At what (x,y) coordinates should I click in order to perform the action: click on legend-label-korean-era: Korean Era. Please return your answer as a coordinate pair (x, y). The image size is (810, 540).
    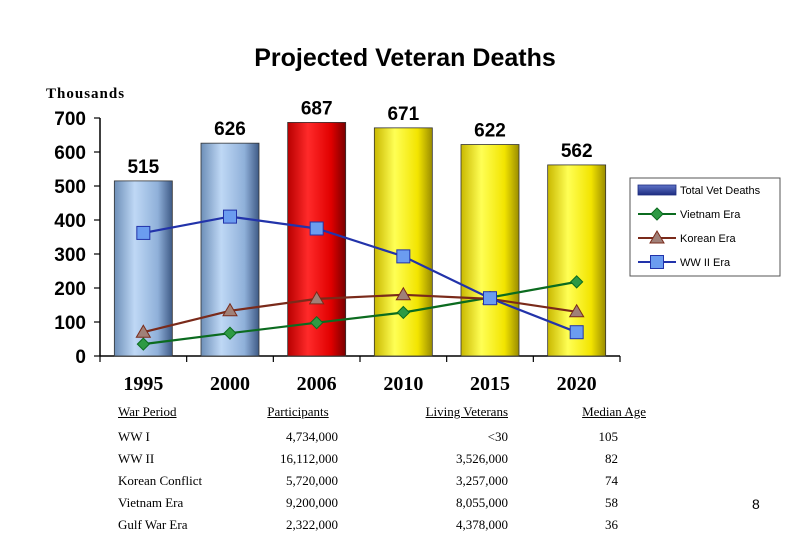
    Looking at the image, I should click on (708, 239).